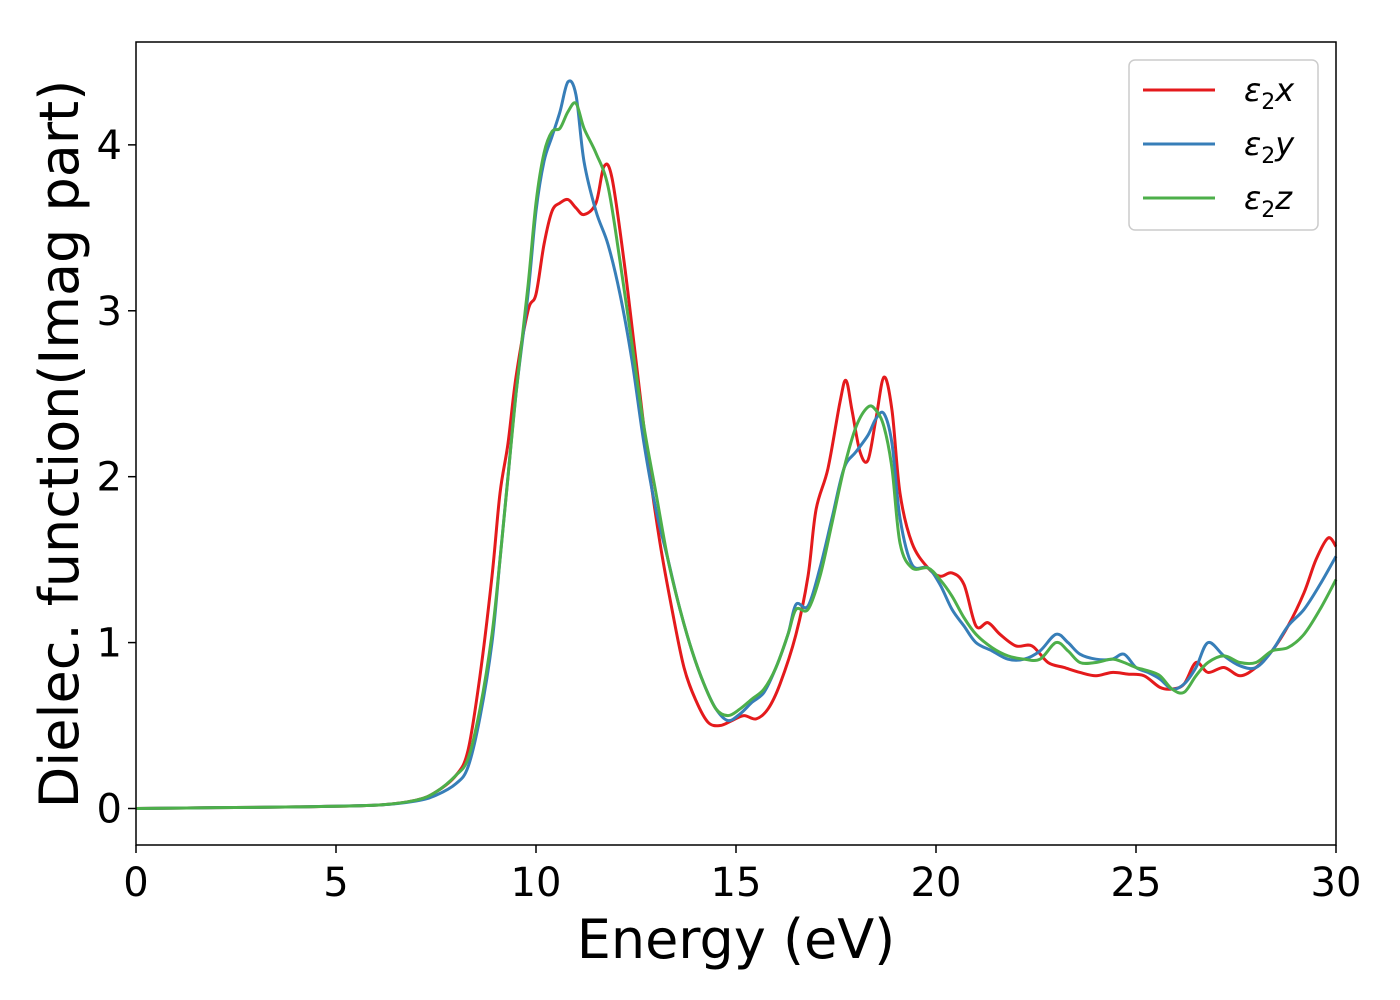 The width and height of the screenshot is (1400, 1000). I want to click on legend-label: ε2x, so click(1269, 93).